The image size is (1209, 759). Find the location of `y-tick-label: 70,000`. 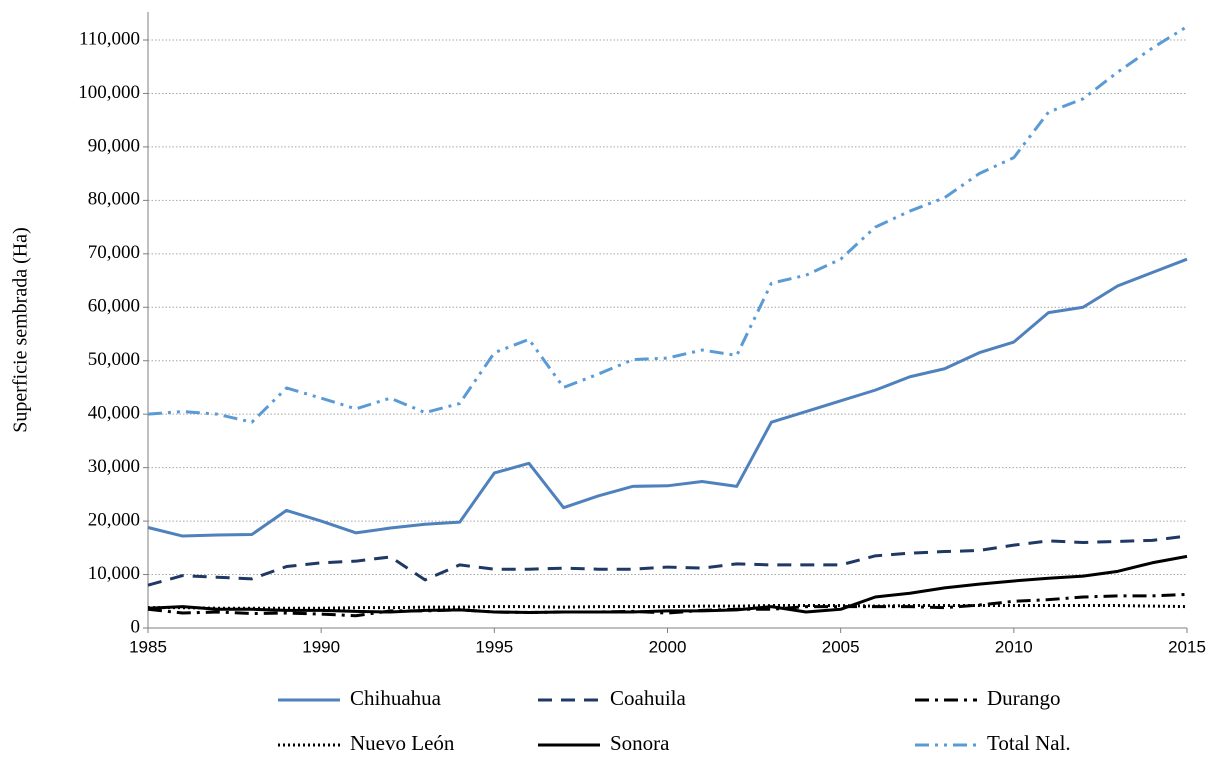

y-tick-label: 70,000 is located at coordinates (114, 252).